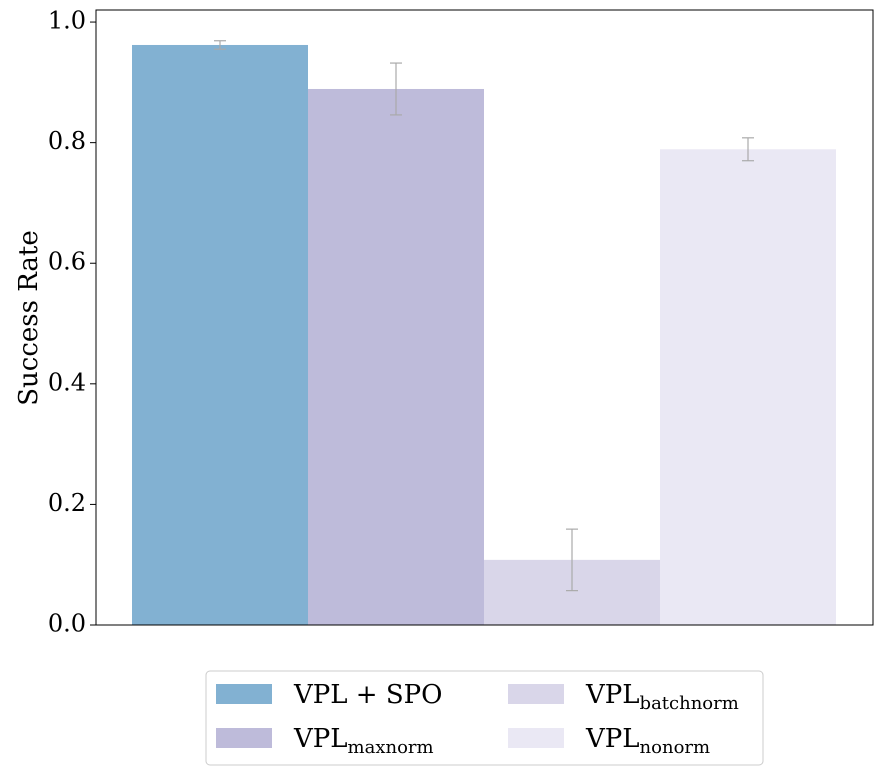  Describe the element at coordinates (67, 382) in the screenshot. I see `y-tick-label: 0.4` at that location.